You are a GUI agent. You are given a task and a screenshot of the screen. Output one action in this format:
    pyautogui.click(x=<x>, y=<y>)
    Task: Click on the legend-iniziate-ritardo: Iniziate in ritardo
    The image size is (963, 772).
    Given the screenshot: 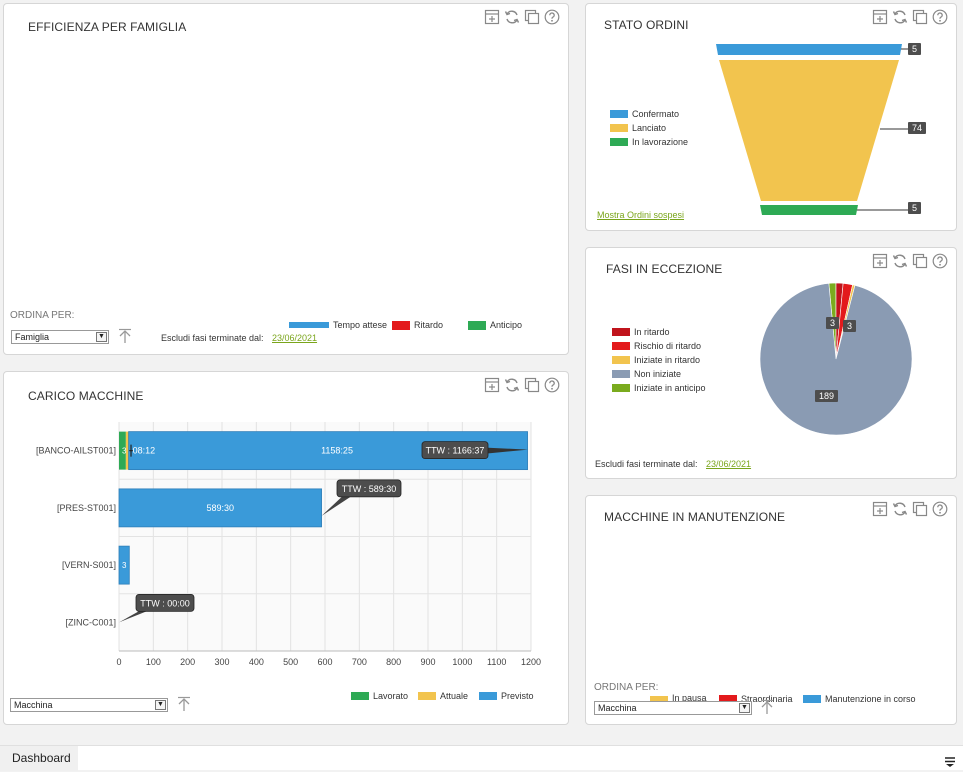 What is the action you would take?
    pyautogui.click(x=656, y=360)
    